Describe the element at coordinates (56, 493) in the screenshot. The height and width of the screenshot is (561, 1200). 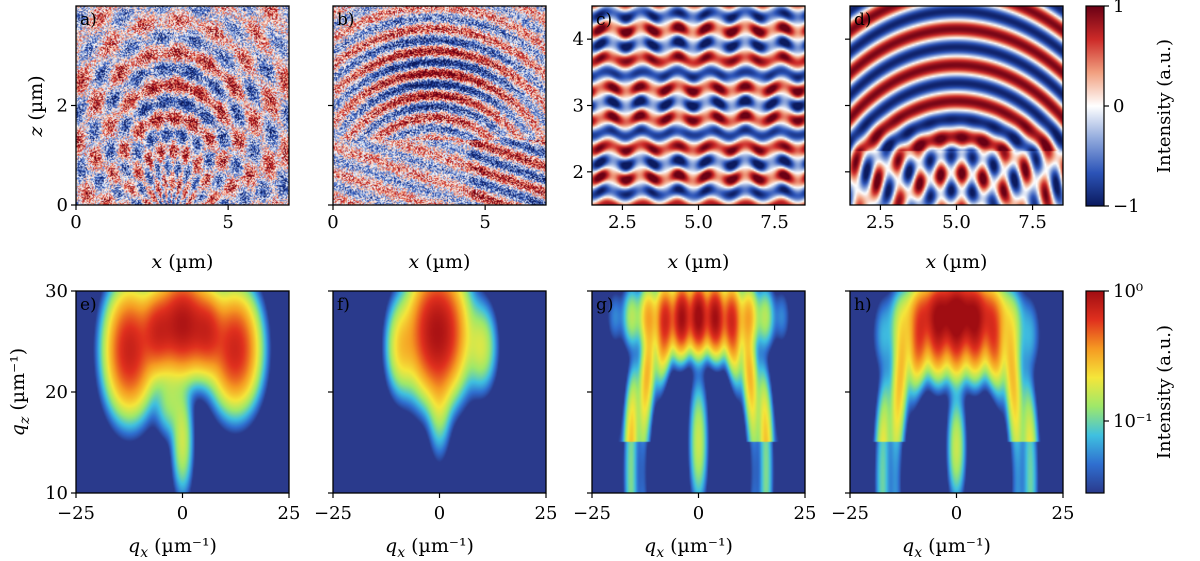
I see `y-tick-label: 10` at that location.